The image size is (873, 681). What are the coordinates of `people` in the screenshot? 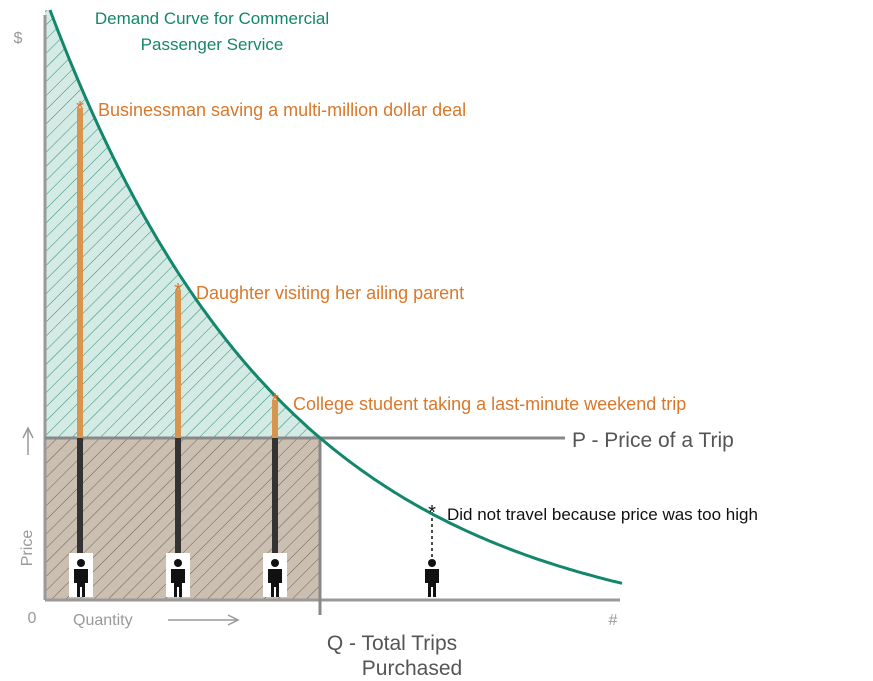 It's located at (254, 575).